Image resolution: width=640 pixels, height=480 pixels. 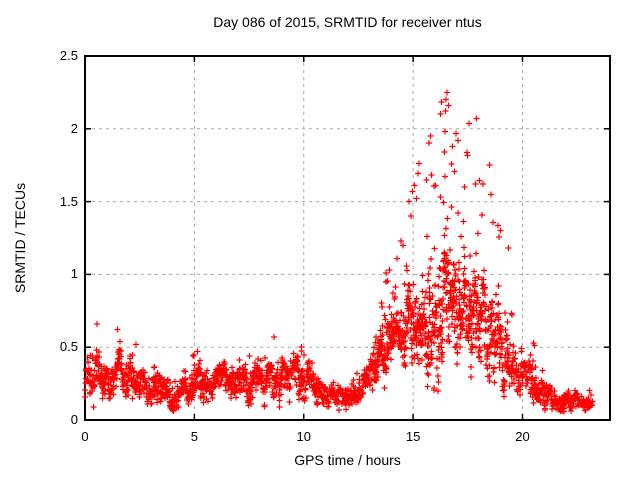 I want to click on y-tick-label-4: 2, so click(x=74, y=128).